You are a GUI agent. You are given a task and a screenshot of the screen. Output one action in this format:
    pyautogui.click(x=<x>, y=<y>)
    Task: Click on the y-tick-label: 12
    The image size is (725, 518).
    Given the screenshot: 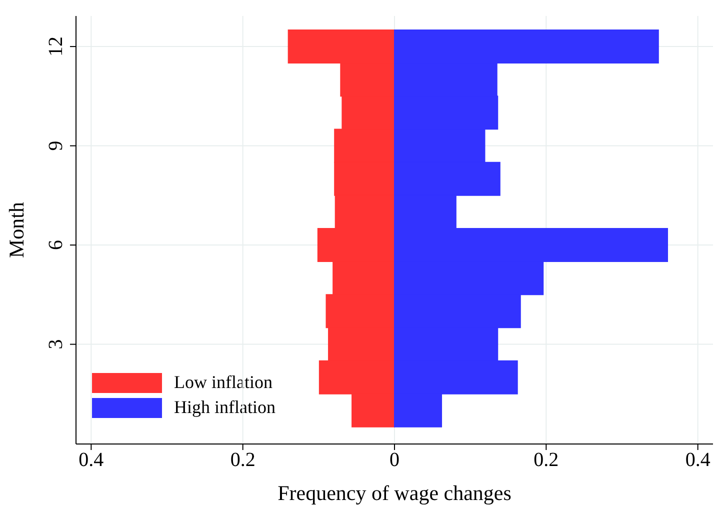 What is the action you would take?
    pyautogui.click(x=56, y=46)
    